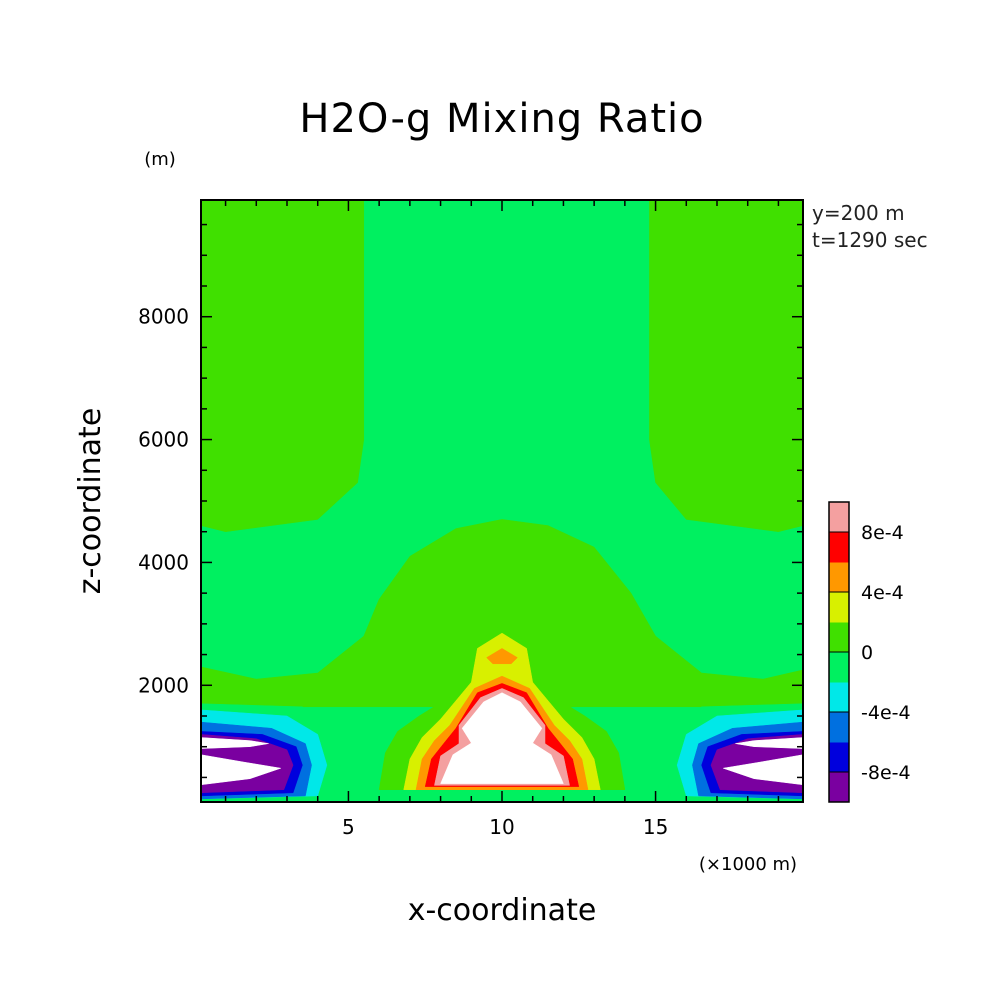  I want to click on x-tick-label: 10, so click(501, 827).